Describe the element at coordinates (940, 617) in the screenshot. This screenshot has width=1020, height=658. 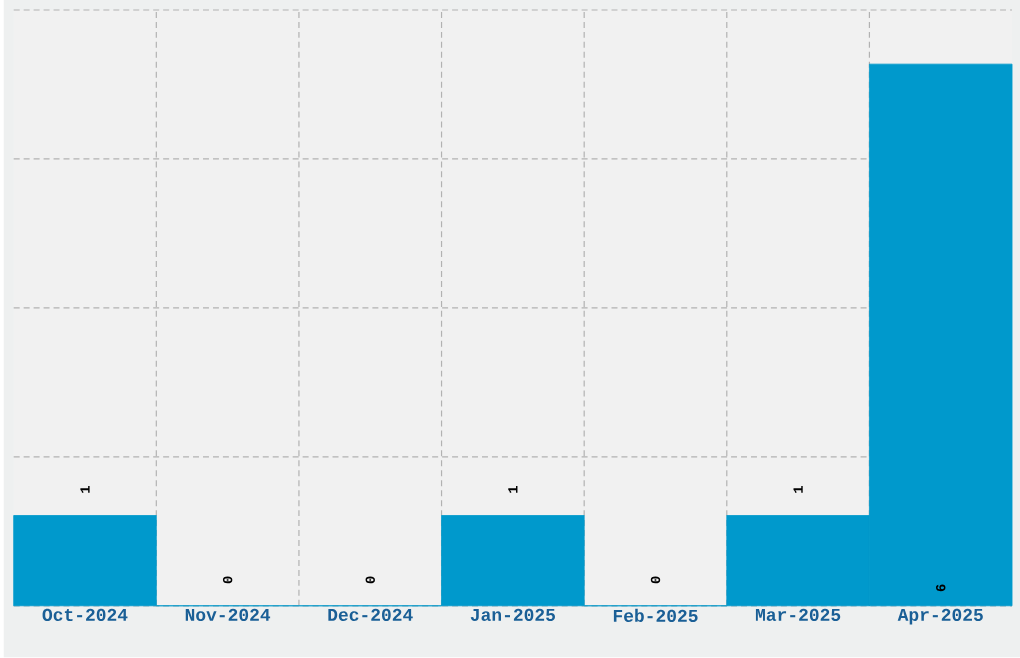
I see `x-tick-label: Apr-2025` at that location.